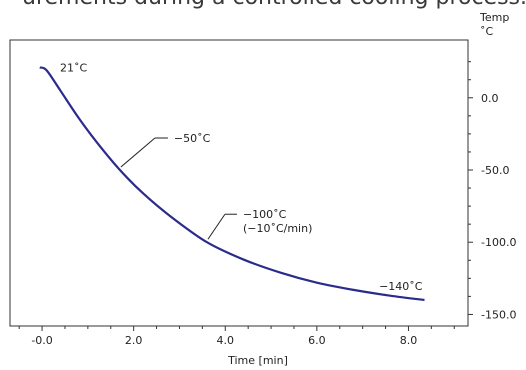  I want to click on x-tick-label: 2.0, so click(134, 340).